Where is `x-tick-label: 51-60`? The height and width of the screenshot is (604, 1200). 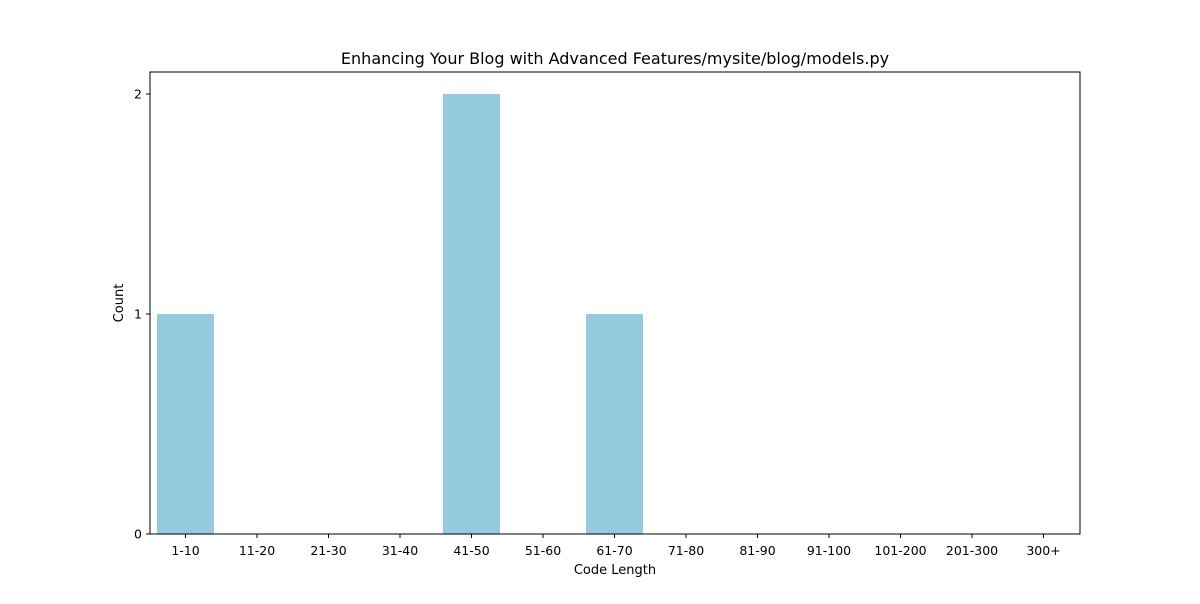
x-tick-label: 51-60 is located at coordinates (543, 550).